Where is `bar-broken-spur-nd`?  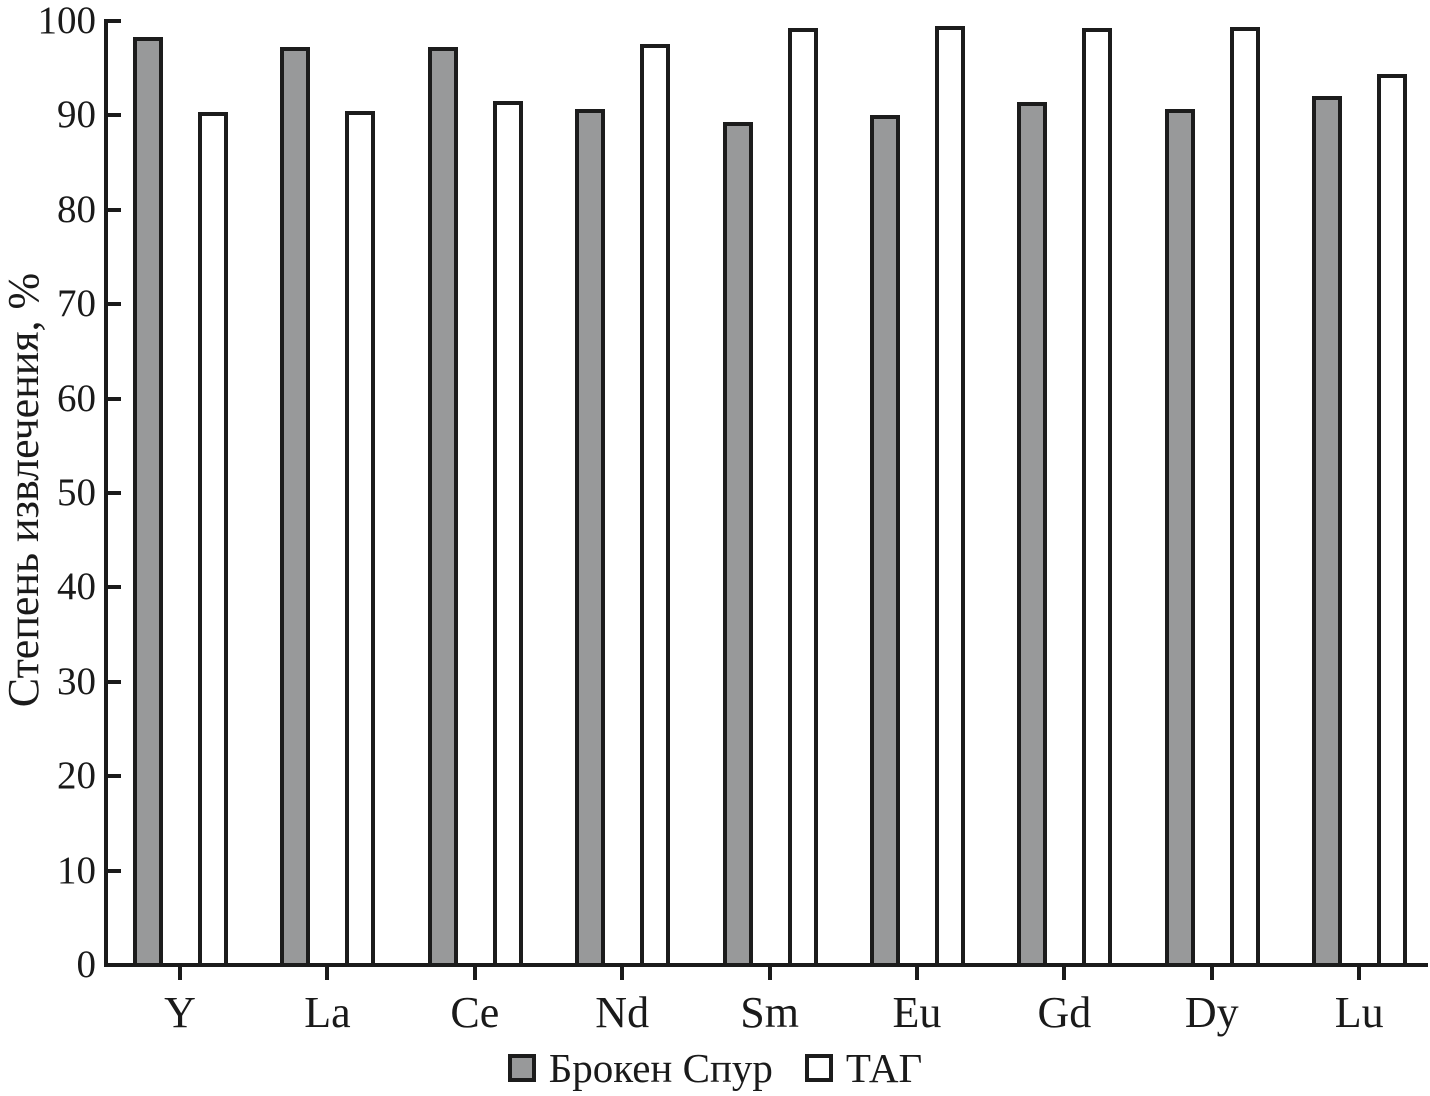 bar-broken-spur-nd is located at coordinates (590, 538).